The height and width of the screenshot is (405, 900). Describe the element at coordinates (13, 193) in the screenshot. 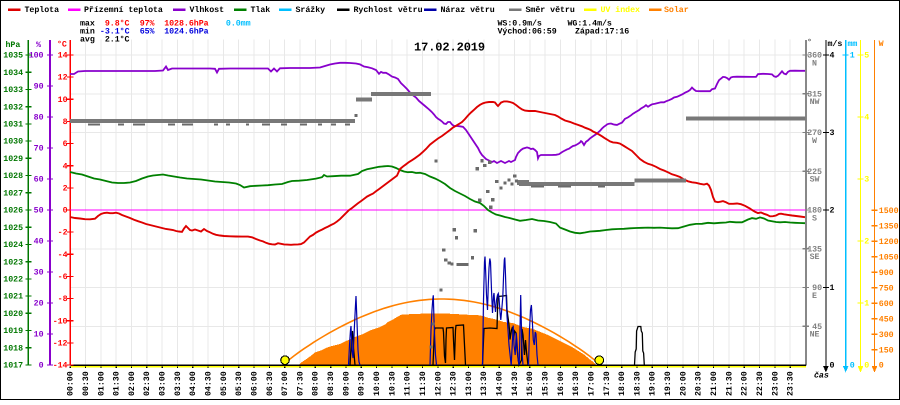

I see `svg-text: 1027` at that location.